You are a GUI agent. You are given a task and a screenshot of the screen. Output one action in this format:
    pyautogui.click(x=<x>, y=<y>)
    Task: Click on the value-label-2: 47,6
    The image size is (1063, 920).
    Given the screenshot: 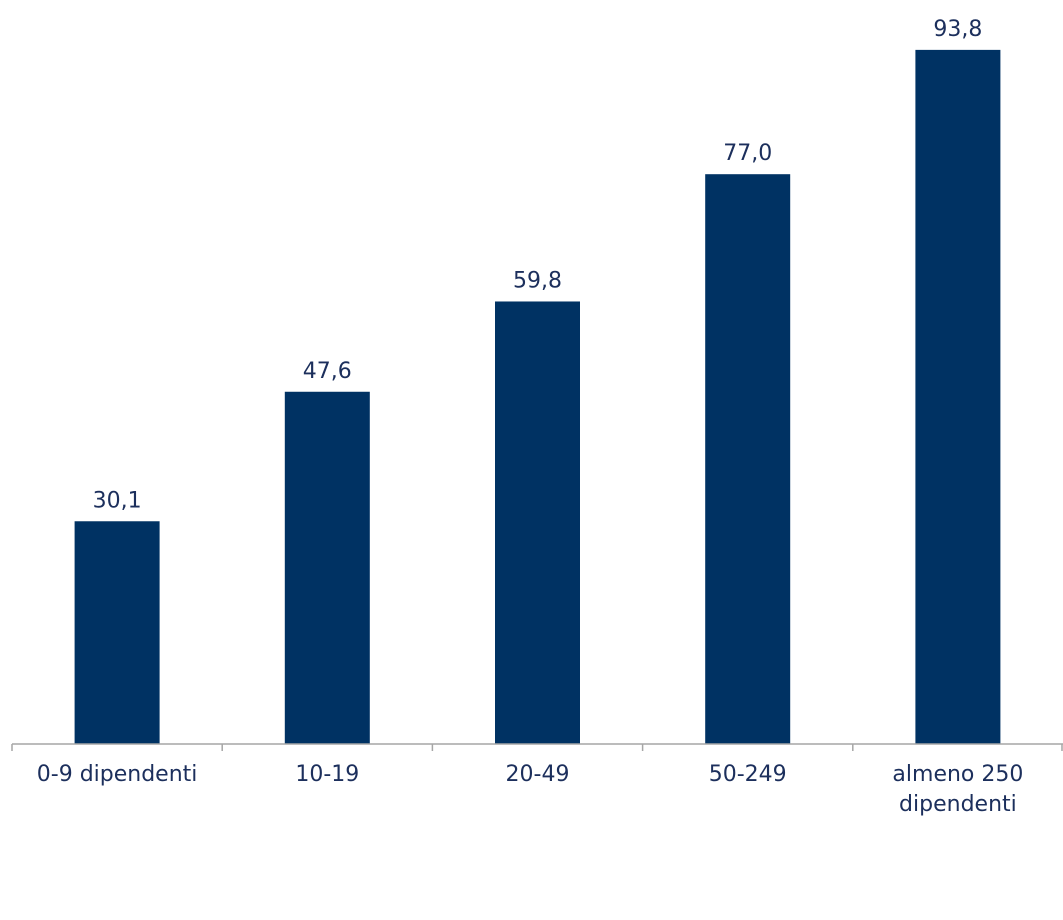 What is the action you would take?
    pyautogui.click(x=327, y=371)
    